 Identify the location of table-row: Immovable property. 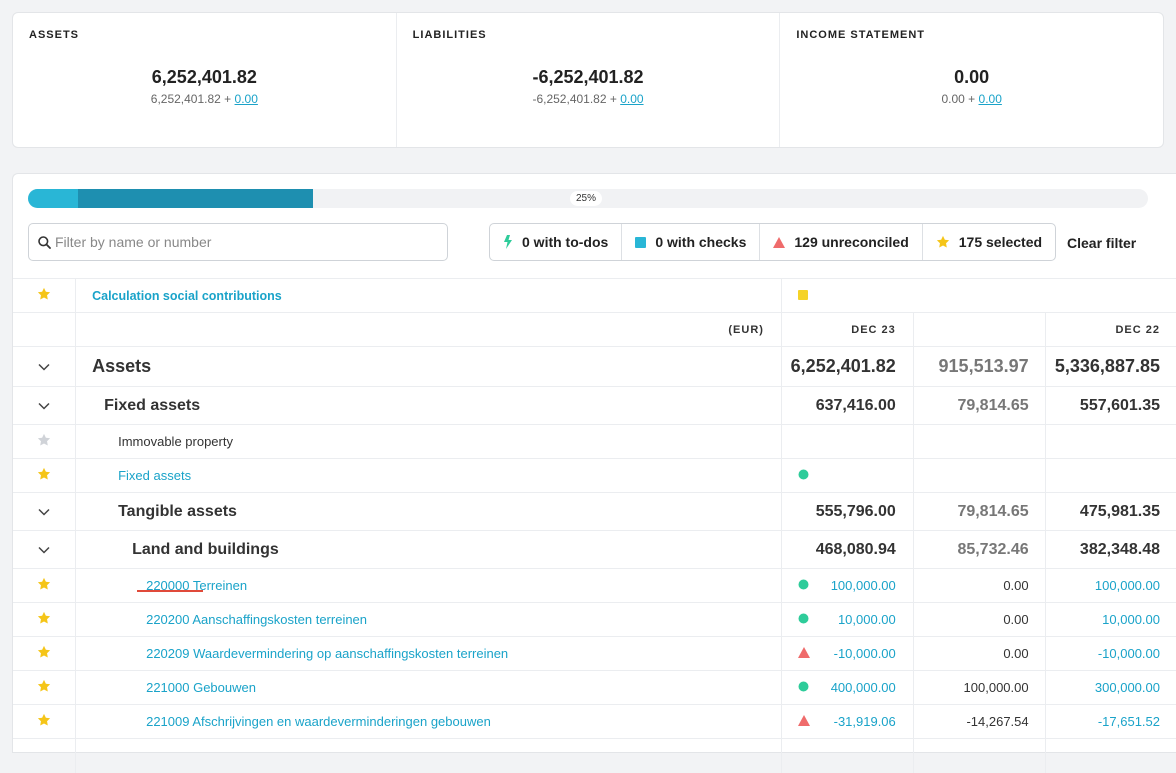
(594, 441).